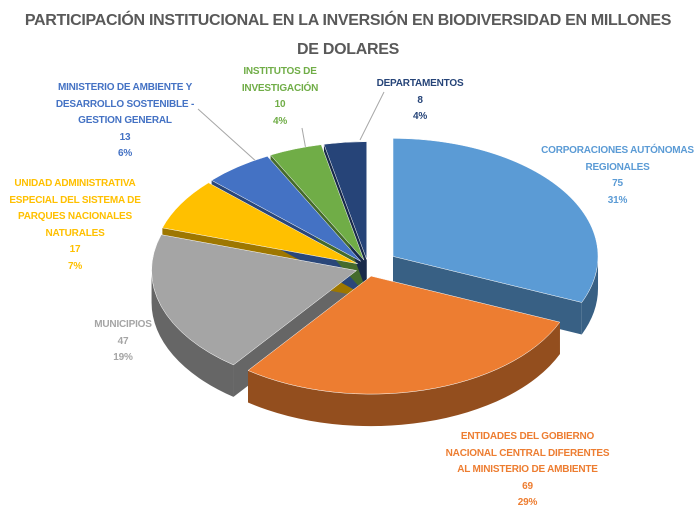 This screenshot has width=696, height=508. I want to click on data-label: MUNICIPIOS 47 19%, so click(123, 342).